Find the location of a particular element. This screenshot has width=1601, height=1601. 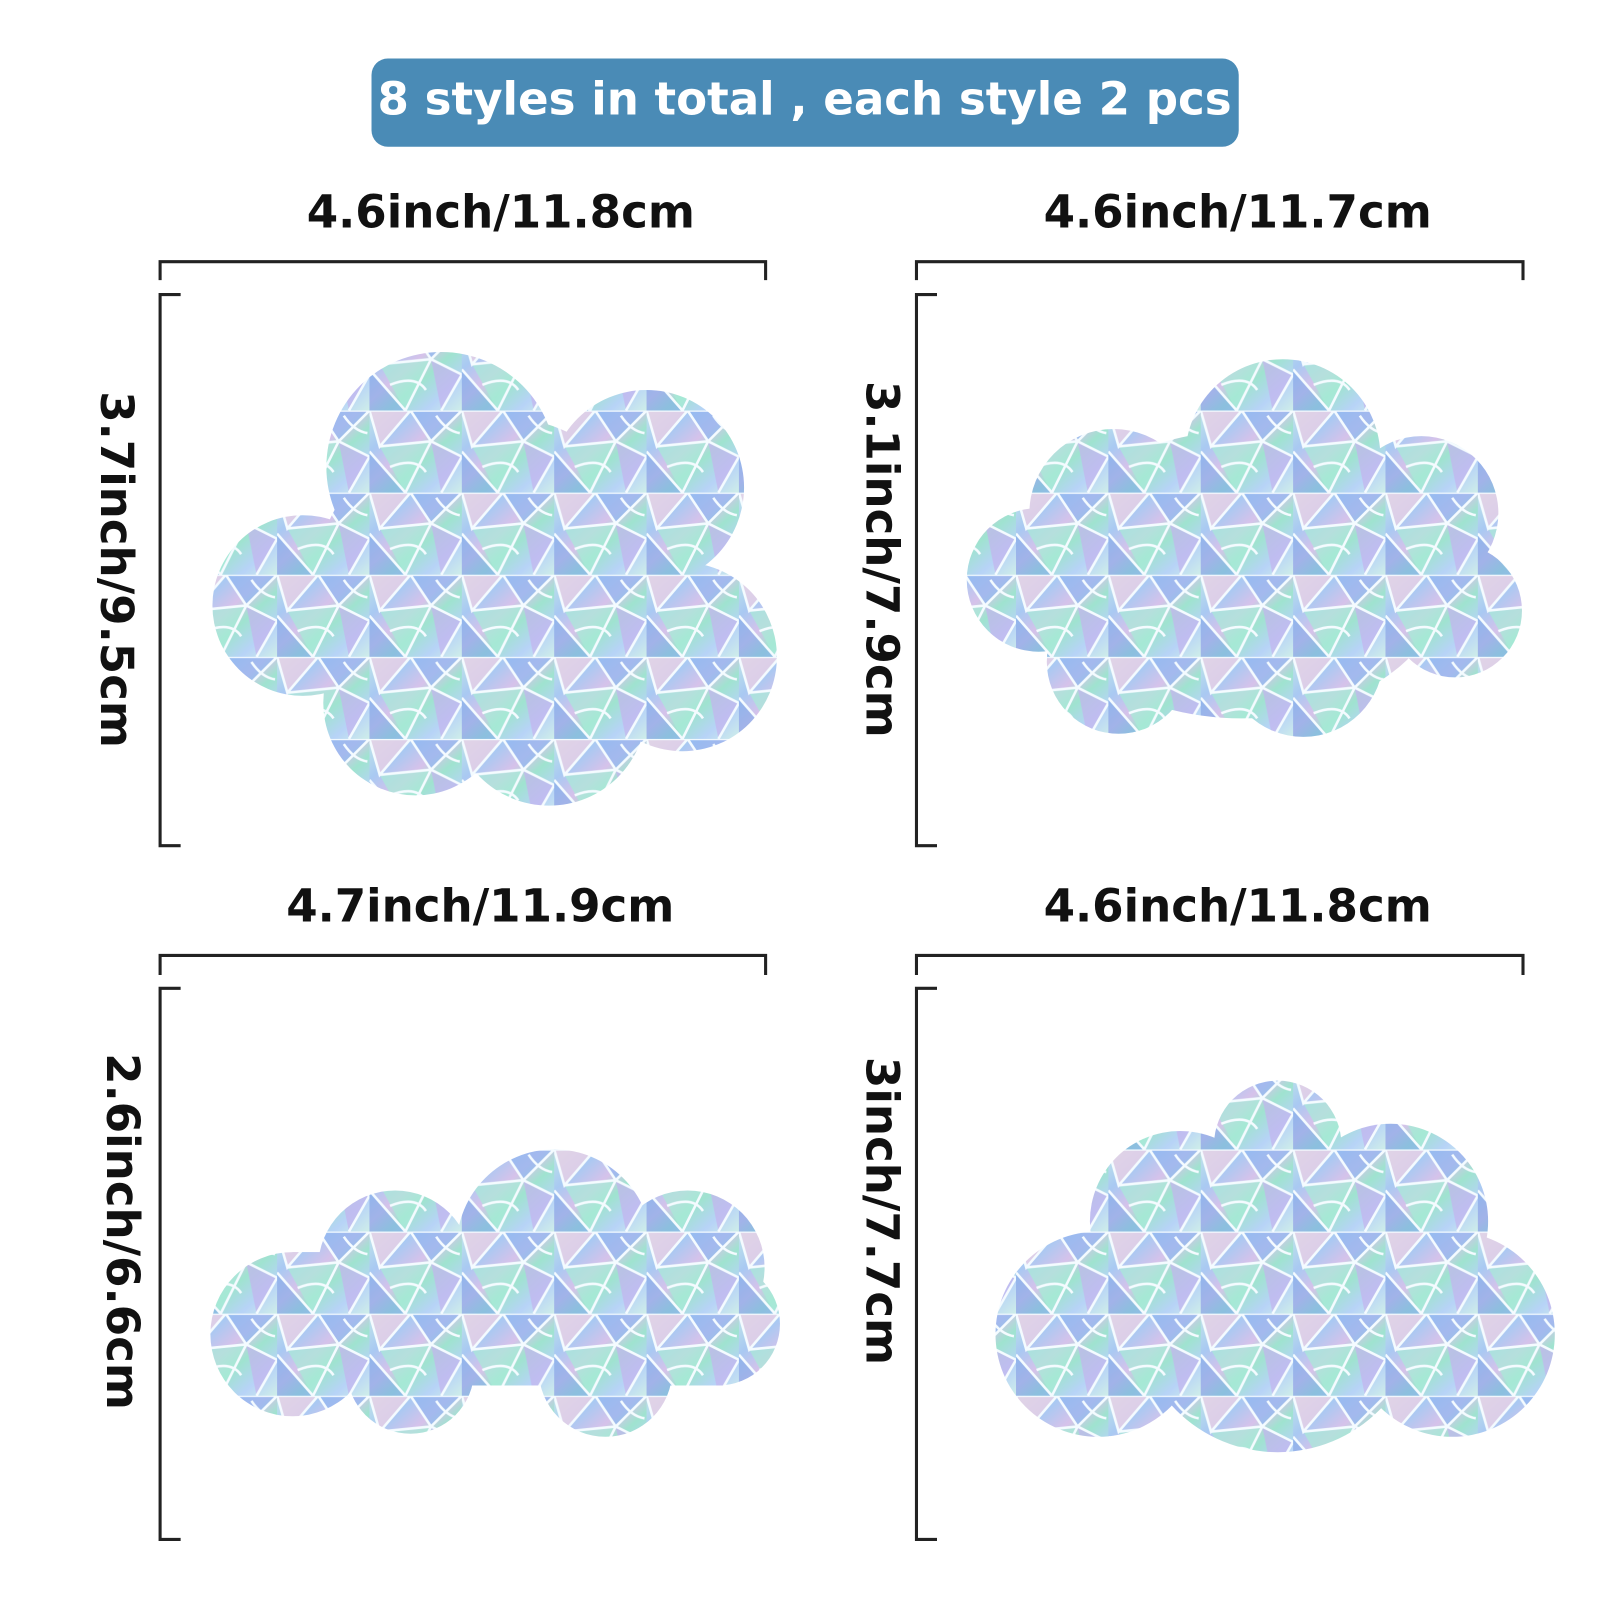

title: 8 styles in total , each style 2 pcs is located at coordinates (805, 99).